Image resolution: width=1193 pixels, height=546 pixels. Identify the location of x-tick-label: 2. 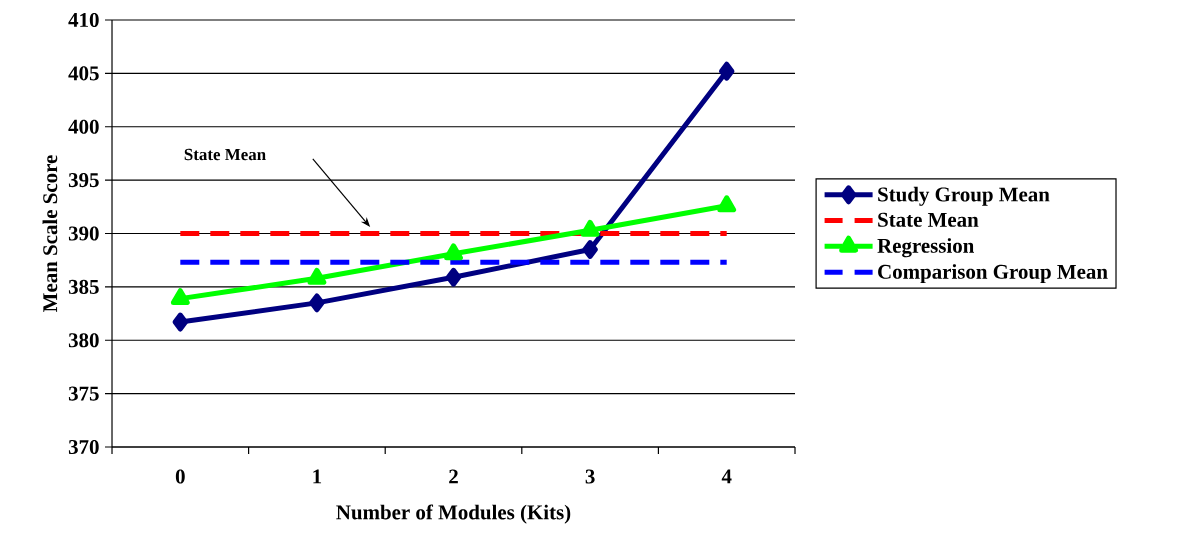
(453, 476).